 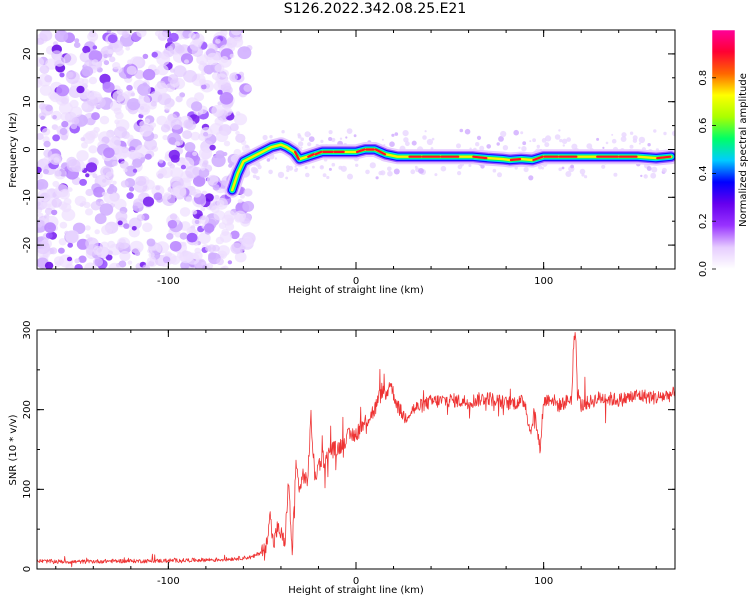 I want to click on spectrogram-x-tick-label: -100, so click(x=168, y=281).